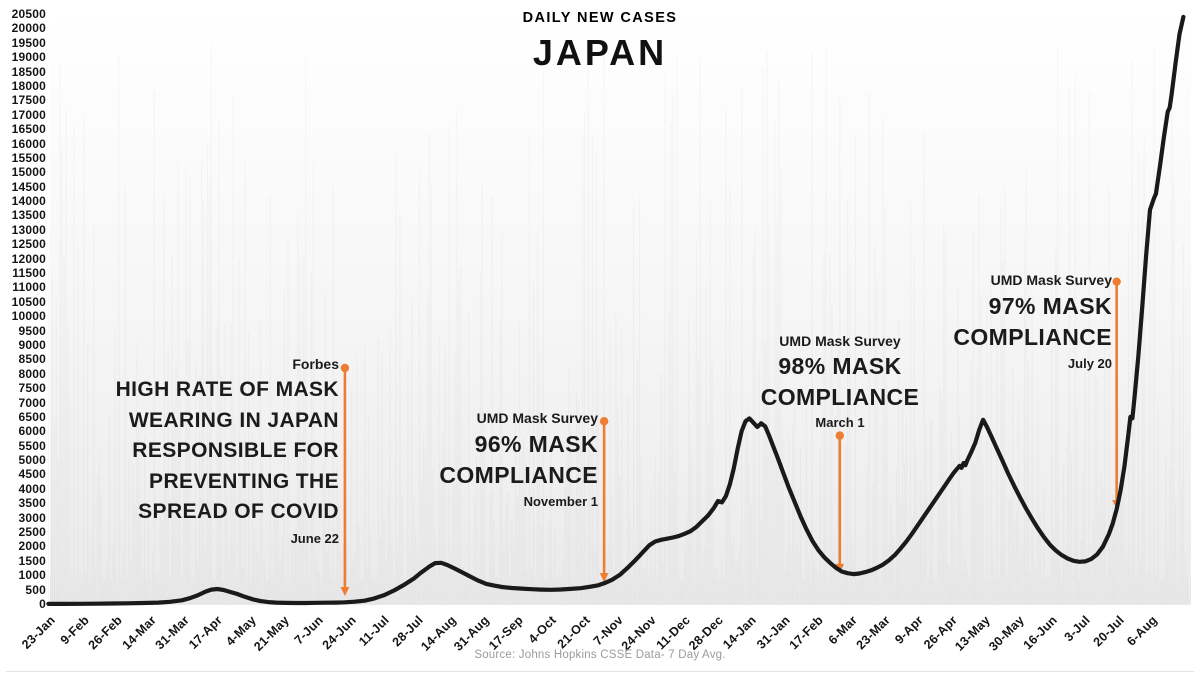 The width and height of the screenshot is (1200, 677). I want to click on annotation-headline: 96% MASK COMPLIANCE, so click(518, 459).